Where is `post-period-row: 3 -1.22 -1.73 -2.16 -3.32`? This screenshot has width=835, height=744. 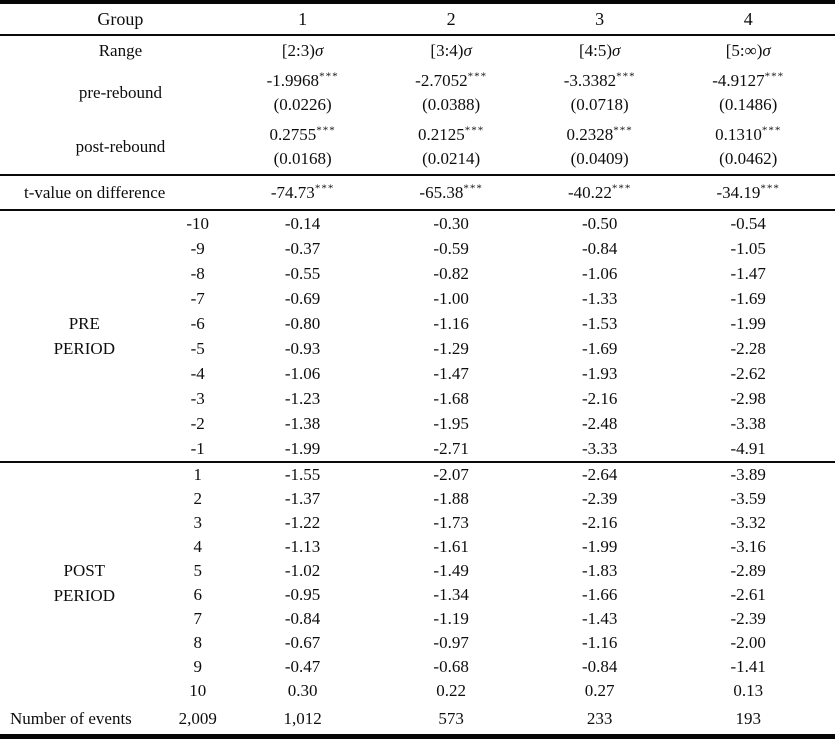 post-period-row: 3 -1.22 -1.73 -2.16 -3.32 is located at coordinates (417, 523).